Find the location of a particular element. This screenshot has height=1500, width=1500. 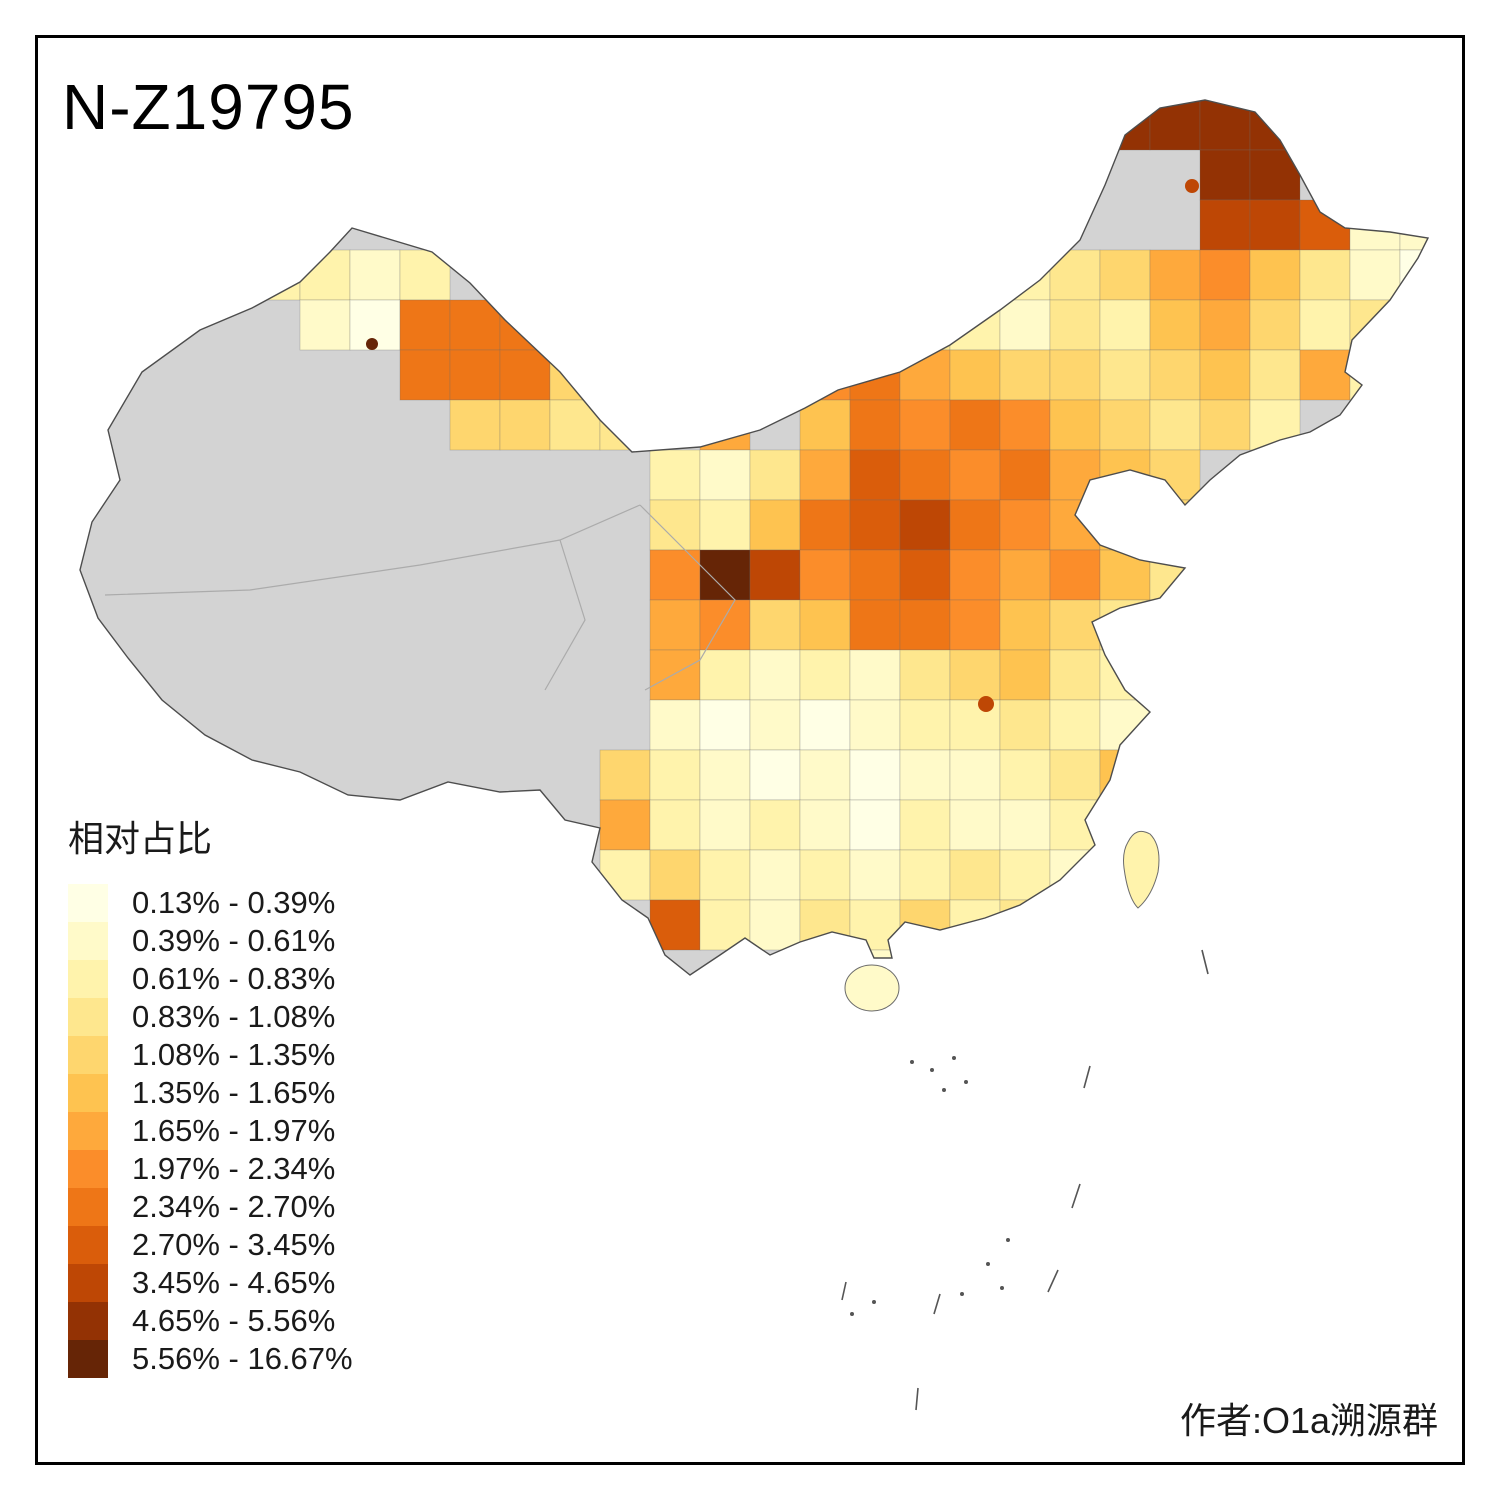

legend-item: 2.70% - 3.45% is located at coordinates (210, 1245).